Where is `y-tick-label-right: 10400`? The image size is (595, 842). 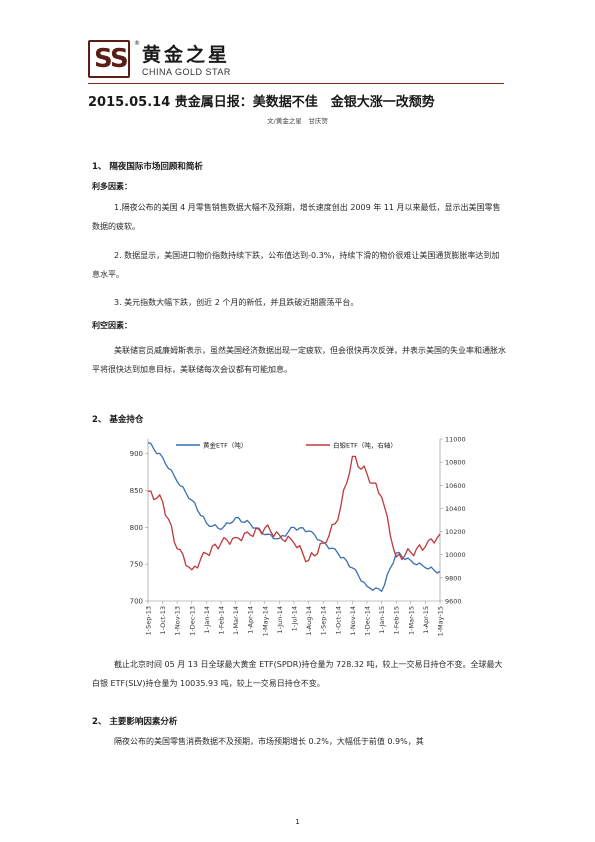
y-tick-label-right: 10400 is located at coordinates (455, 509).